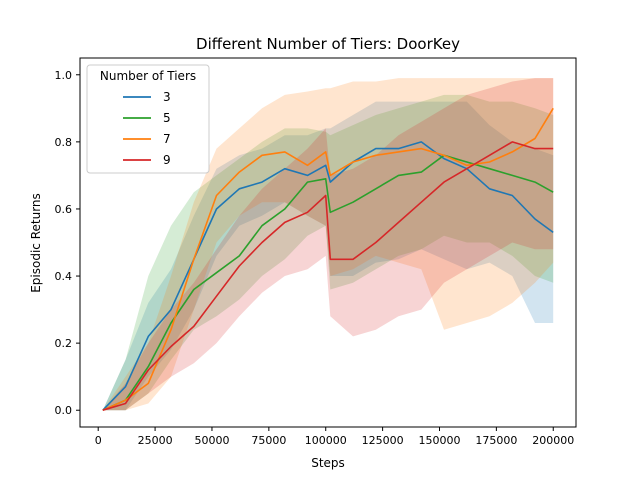  I want to click on x-tick-label: 125000, so click(383, 440).